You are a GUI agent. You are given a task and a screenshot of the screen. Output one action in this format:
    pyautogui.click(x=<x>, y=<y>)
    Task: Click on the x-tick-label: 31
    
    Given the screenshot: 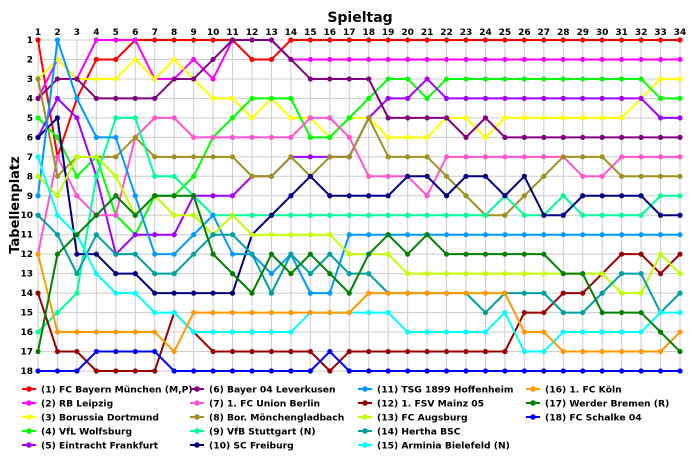 What is the action you would take?
    pyautogui.click(x=621, y=33)
    